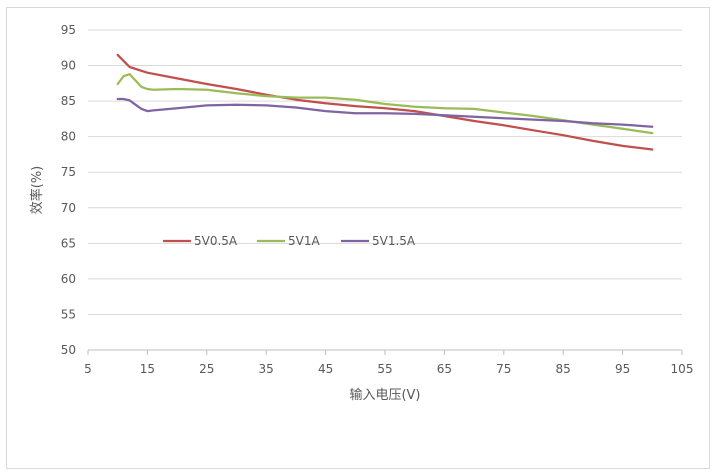 Image resolution: width=718 pixels, height=475 pixels. Describe the element at coordinates (563, 369) in the screenshot. I see `x-tick-label: 85` at that location.